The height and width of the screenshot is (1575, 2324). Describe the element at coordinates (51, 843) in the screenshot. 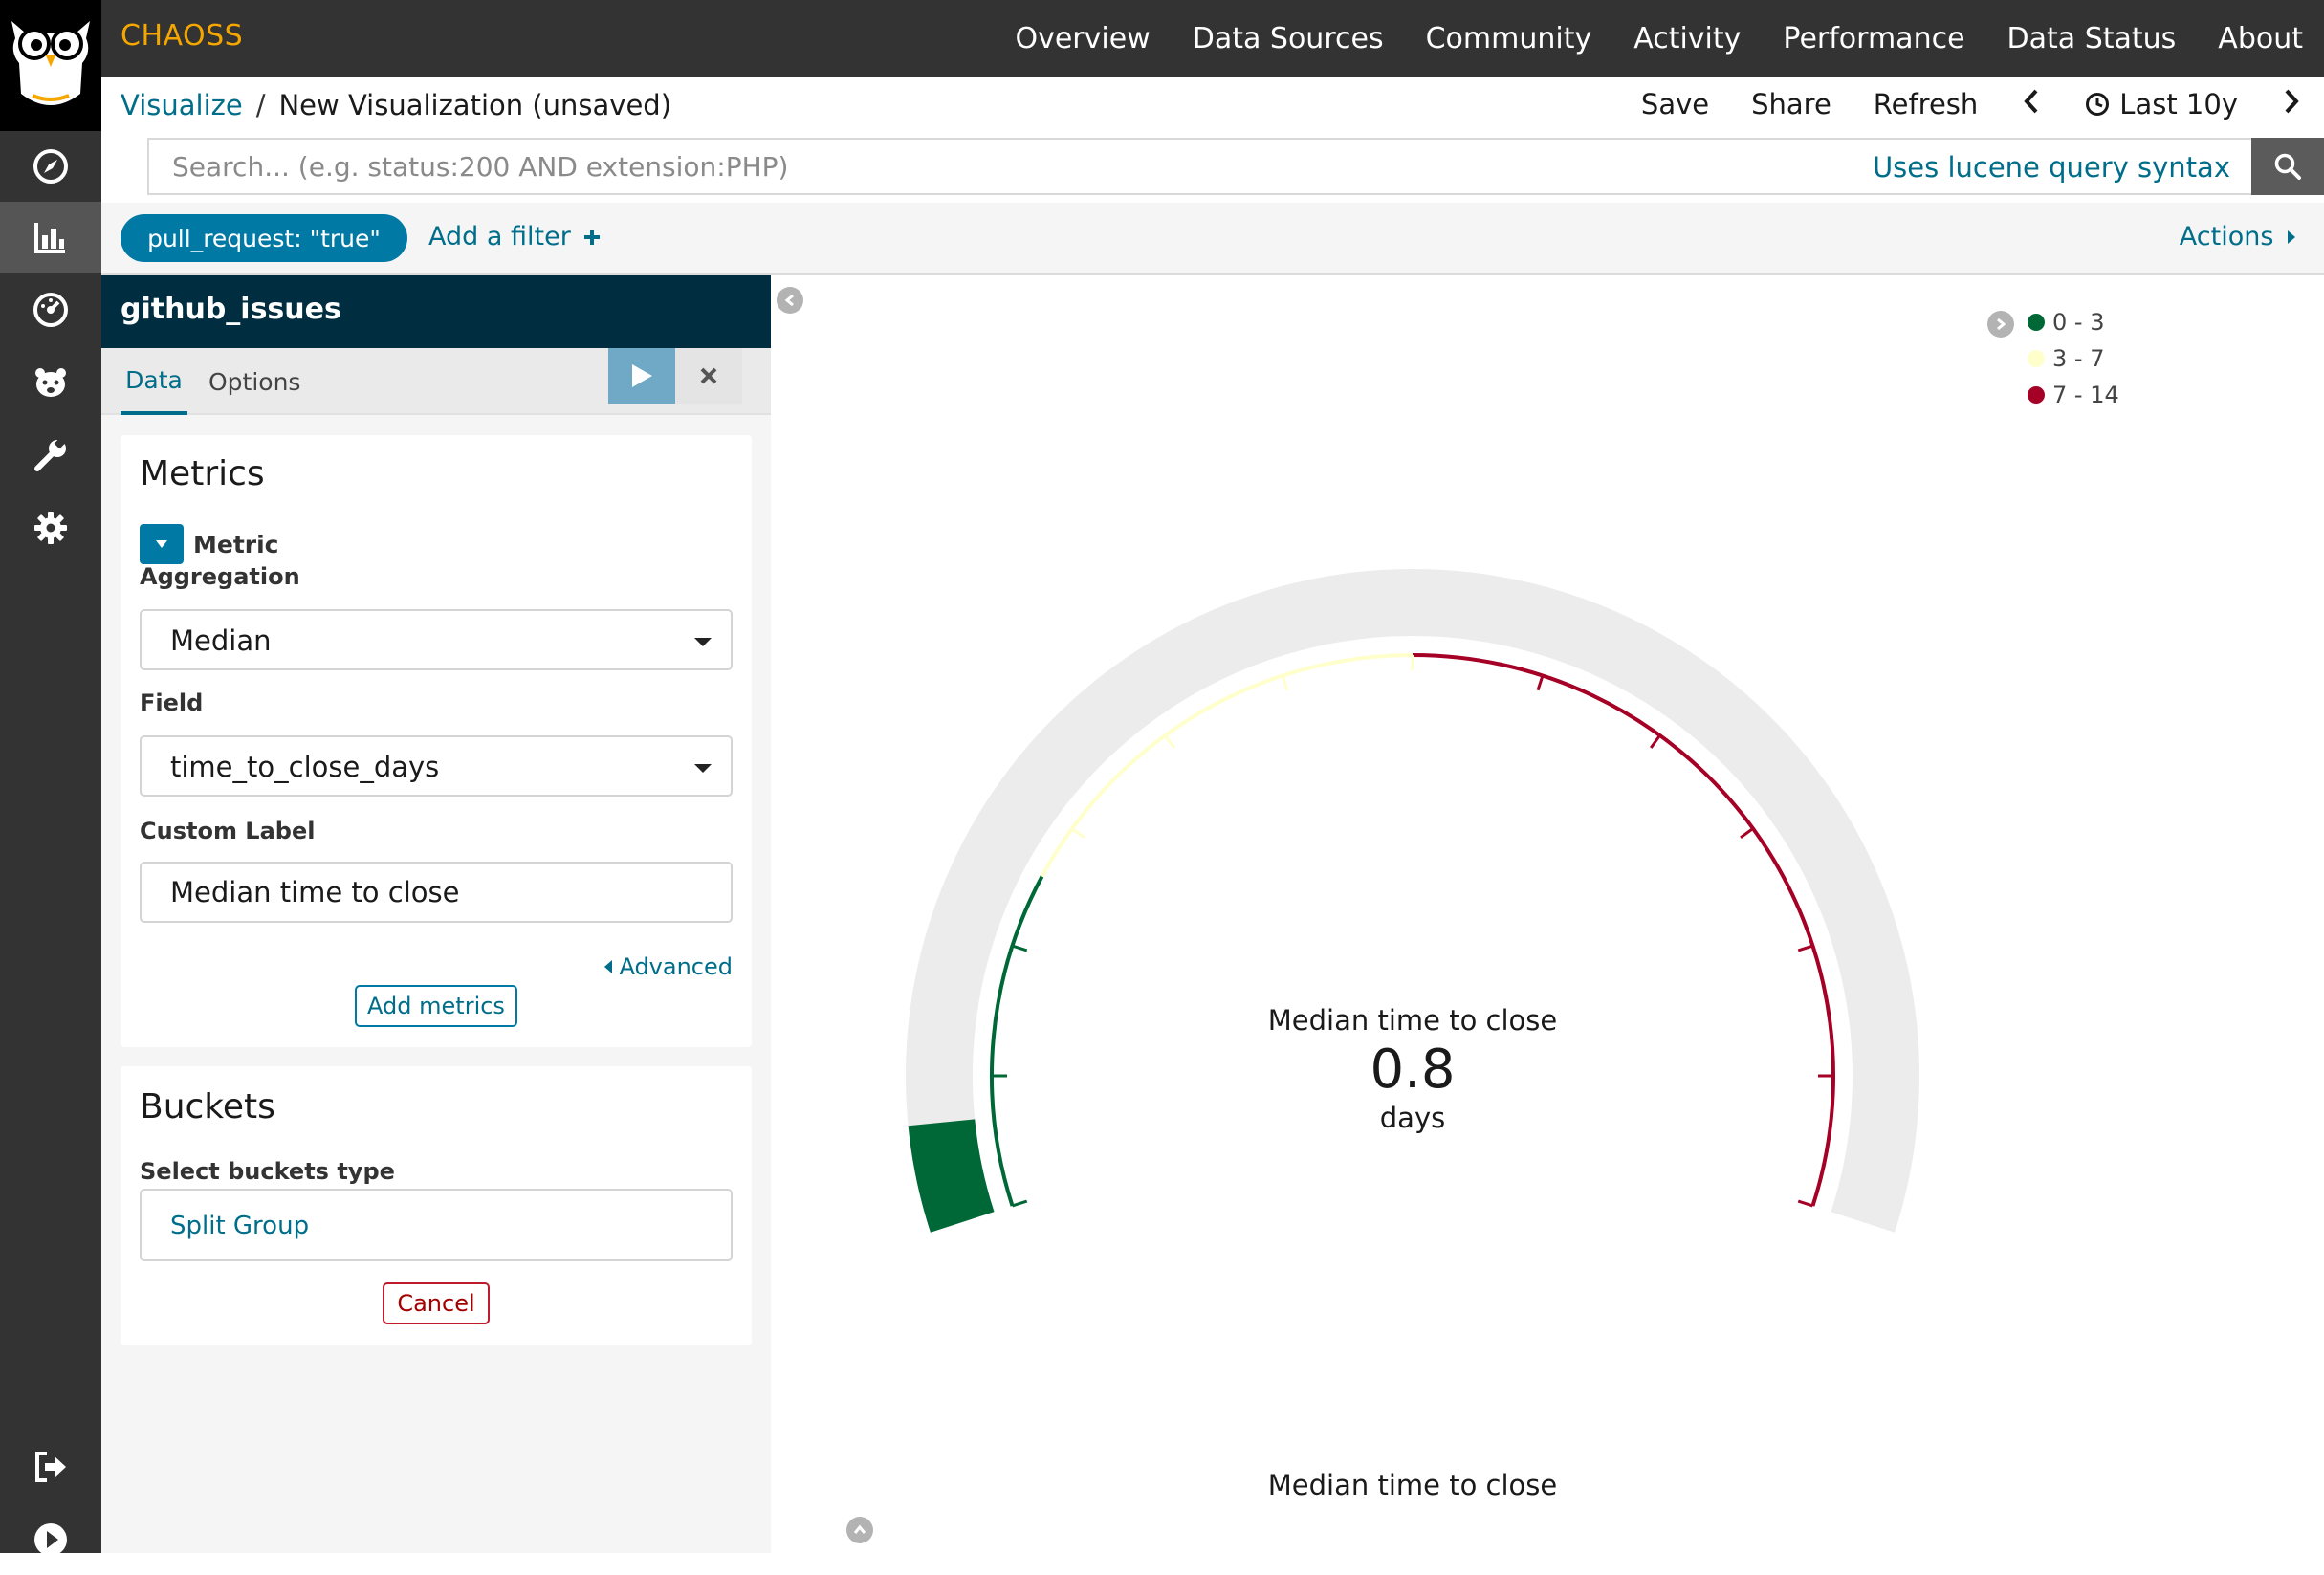

I see `left-sidebar` at that location.